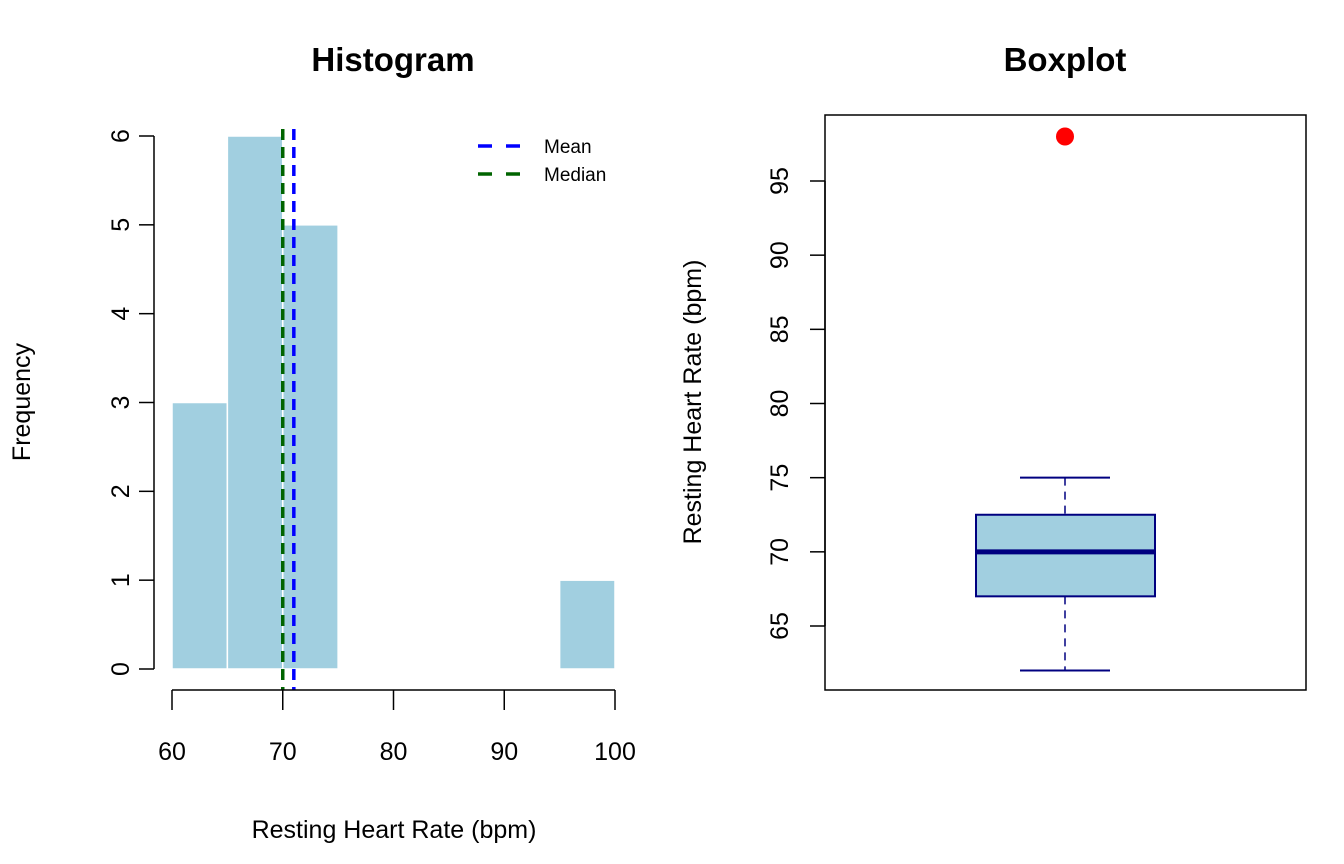 This screenshot has height=864, width=1344. I want to click on y-tick-label: 90, so click(780, 255).